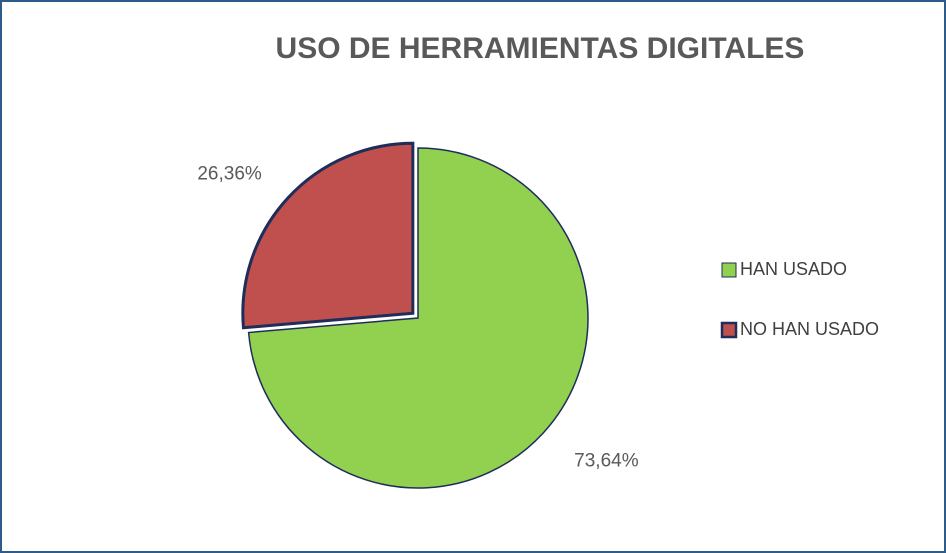 The width and height of the screenshot is (946, 553). Describe the element at coordinates (606, 460) in the screenshot. I see `data-label: 73,64%` at that location.